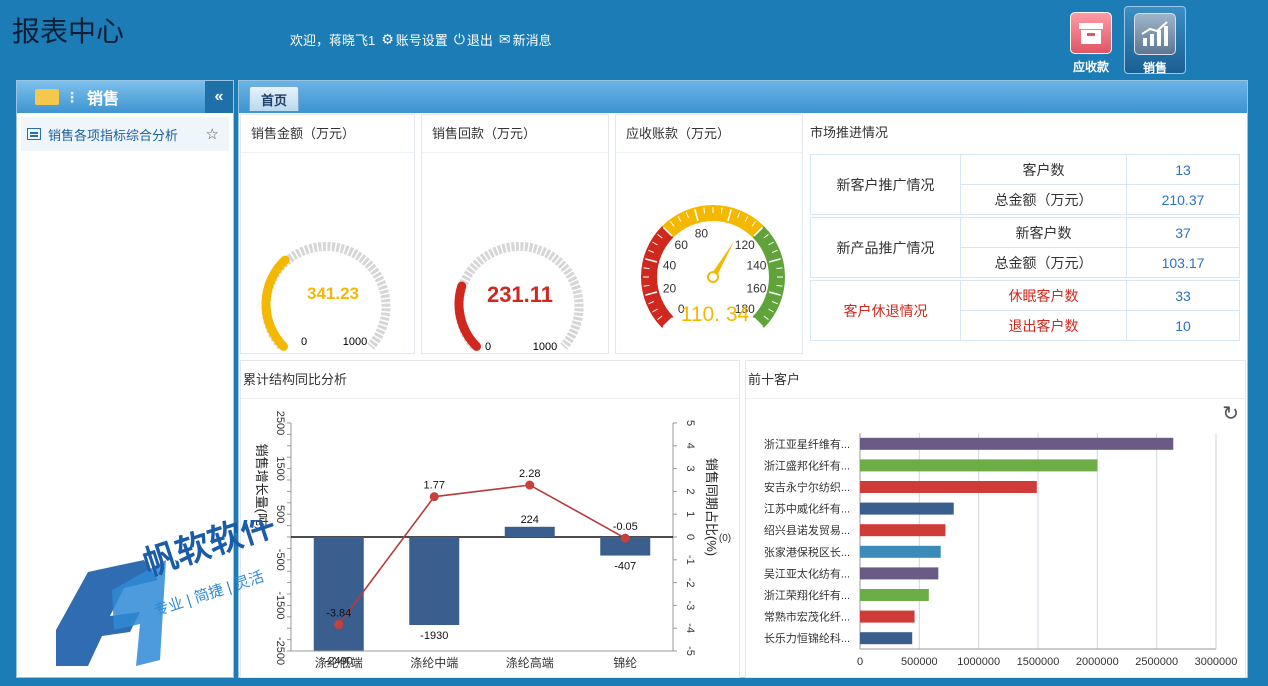 Image resolution: width=1268 pixels, height=686 pixels. Describe the element at coordinates (1091, 33) in the screenshot. I see `cash-box-icon` at that location.